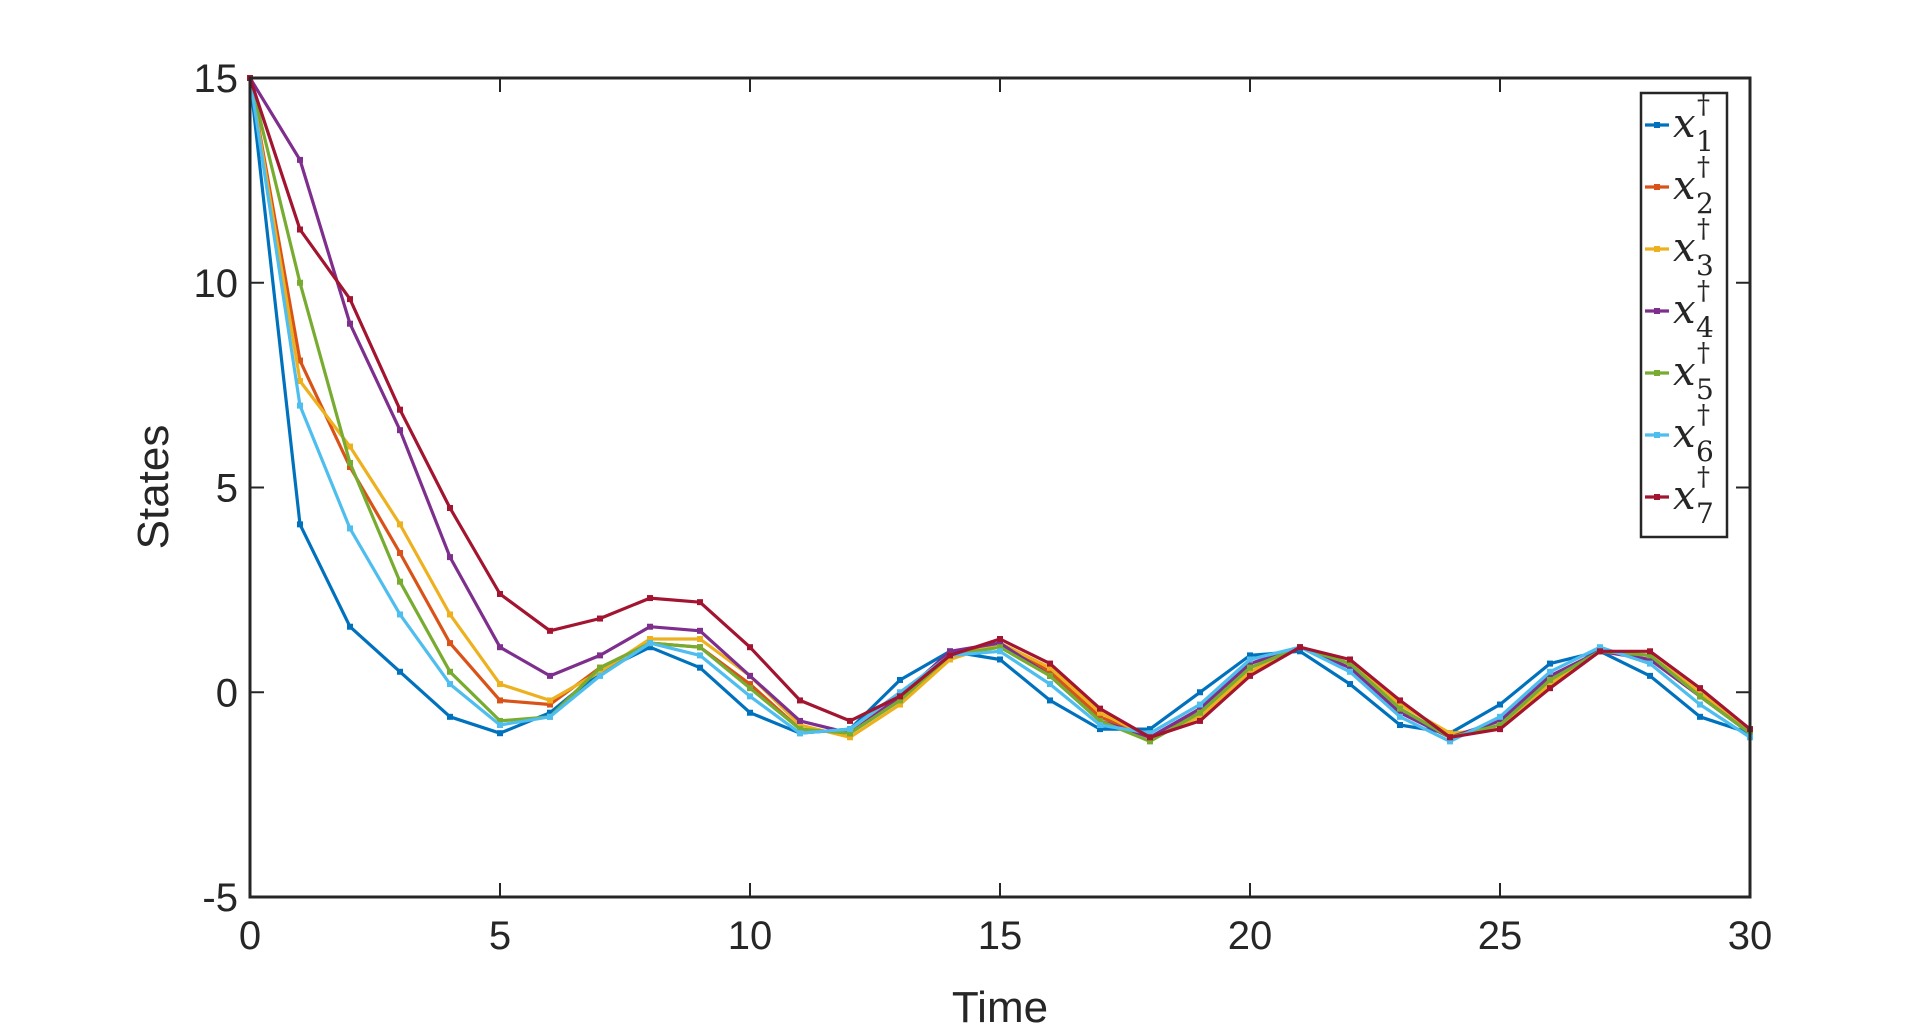 Image resolution: width=1920 pixels, height=1029 pixels. What do you see at coordinates (216, 79) in the screenshot?
I see `y-tick-label: 15` at bounding box center [216, 79].